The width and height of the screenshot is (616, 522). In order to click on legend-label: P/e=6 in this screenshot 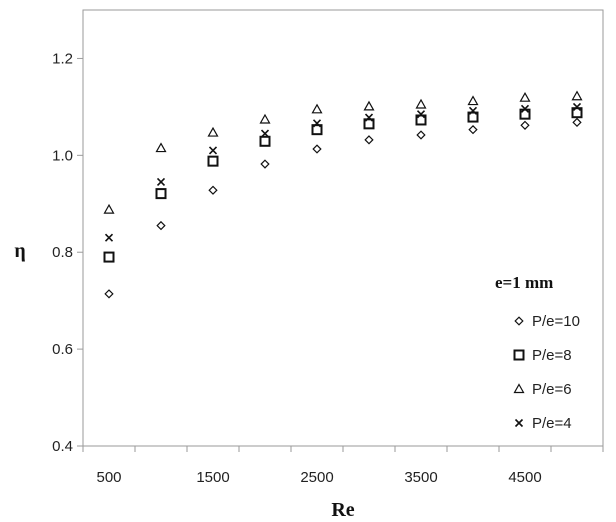, I will do `click(552, 389)`.